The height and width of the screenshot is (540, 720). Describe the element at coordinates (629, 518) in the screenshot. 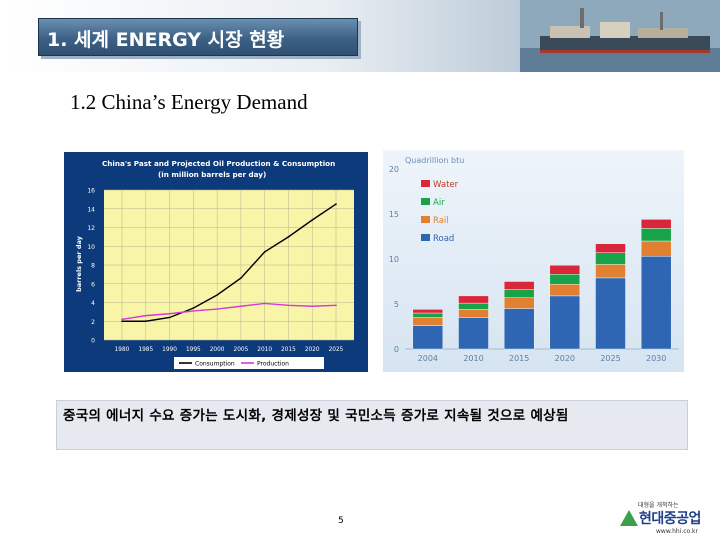

I see `logo-triangle-icon` at that location.